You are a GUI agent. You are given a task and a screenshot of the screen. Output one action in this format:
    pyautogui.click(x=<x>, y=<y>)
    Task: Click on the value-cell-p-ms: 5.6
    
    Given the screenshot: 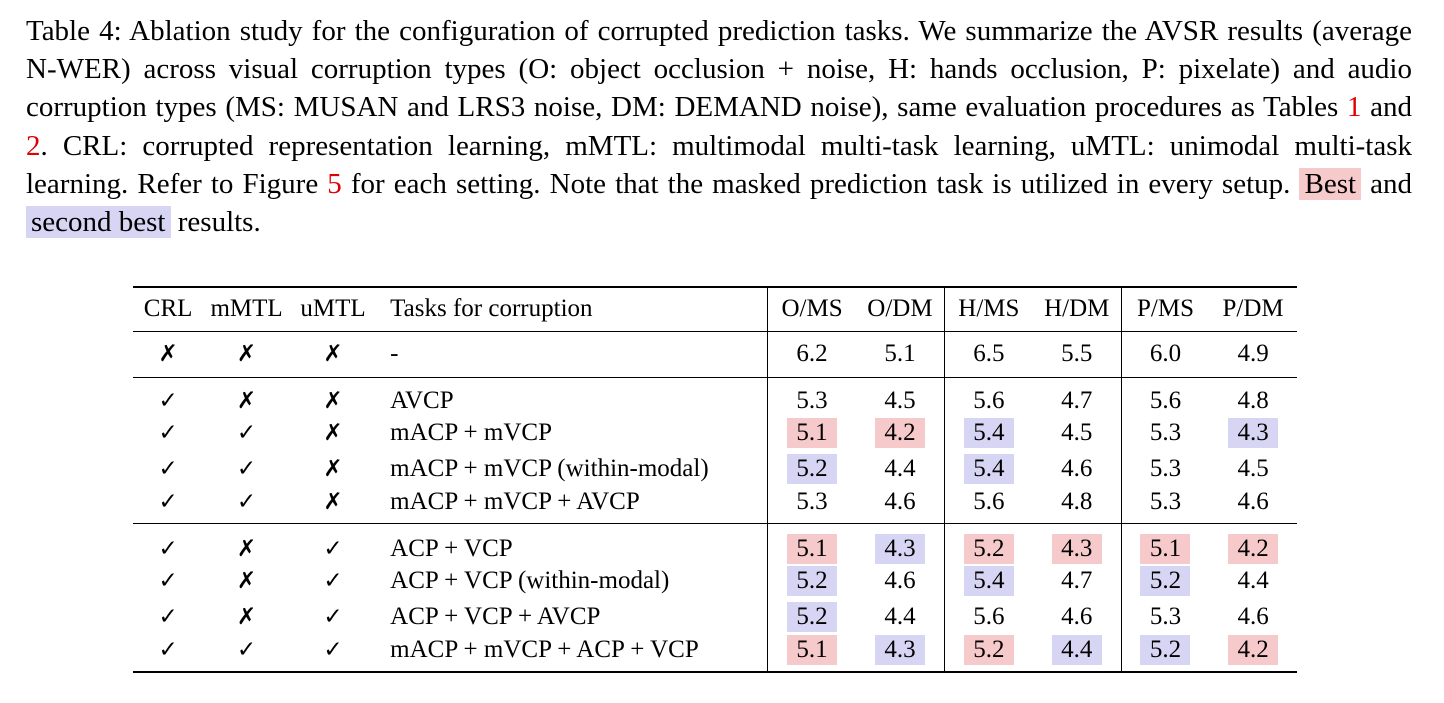 What is the action you would take?
    pyautogui.click(x=1165, y=396)
    